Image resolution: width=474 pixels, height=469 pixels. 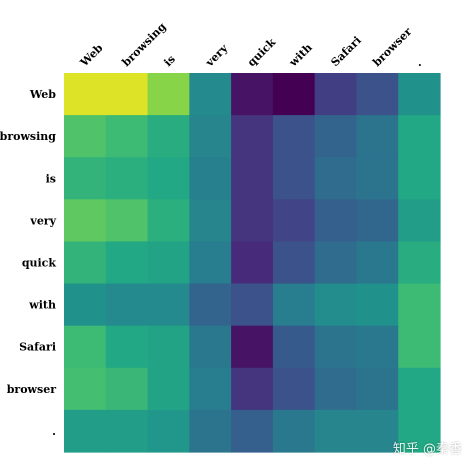 I want to click on x-tick-label: quick, so click(x=262, y=52).